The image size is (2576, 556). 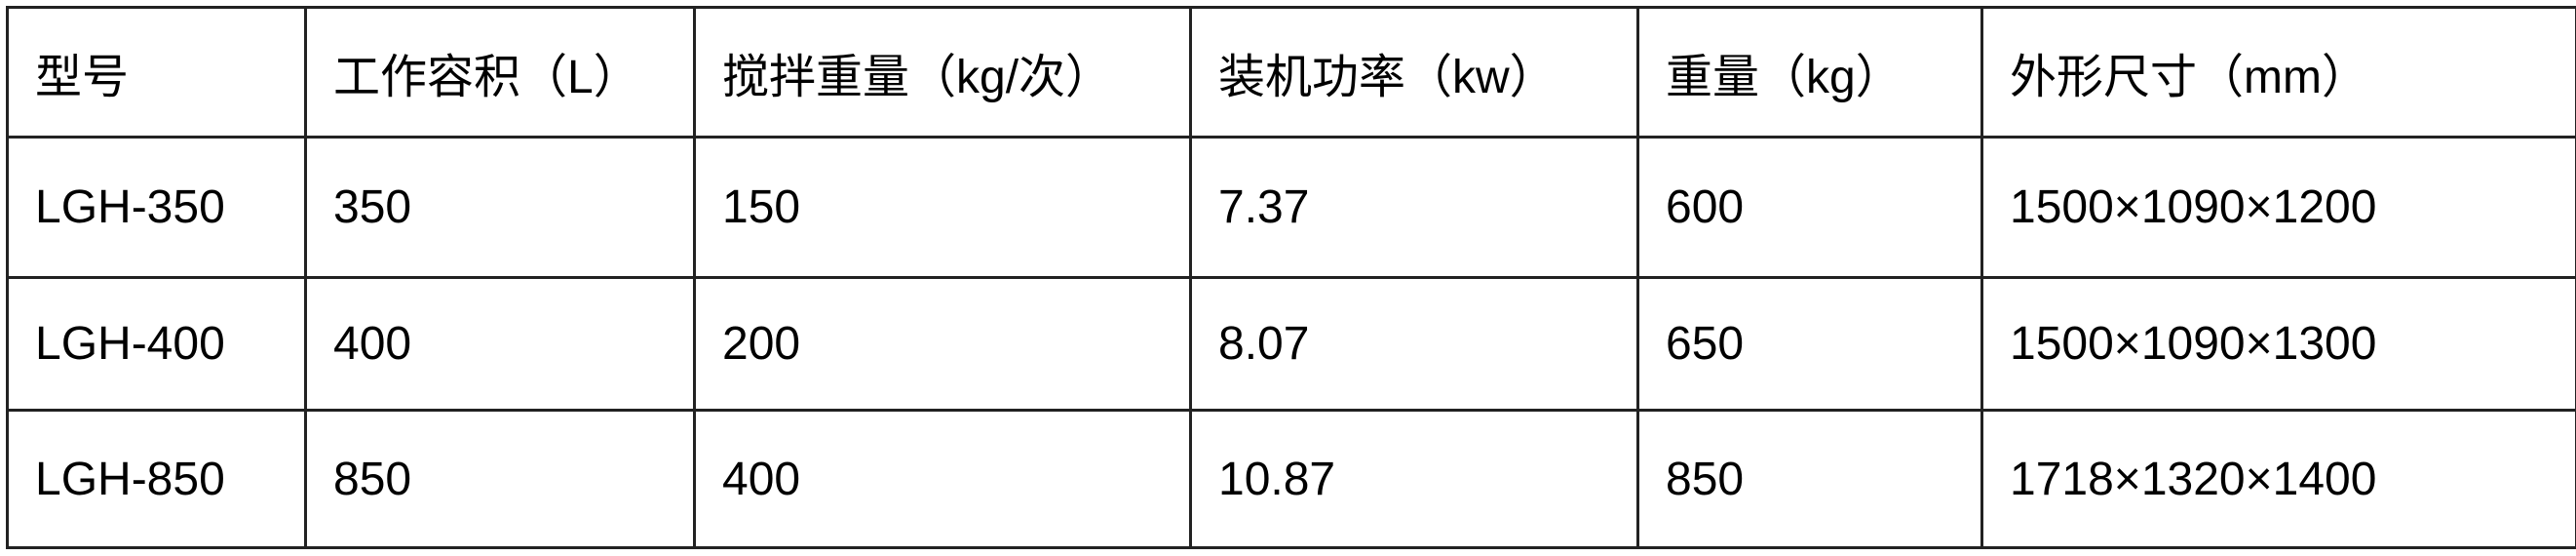 I want to click on cell-dimensions: 1718×1320×1400, so click(x=2278, y=479).